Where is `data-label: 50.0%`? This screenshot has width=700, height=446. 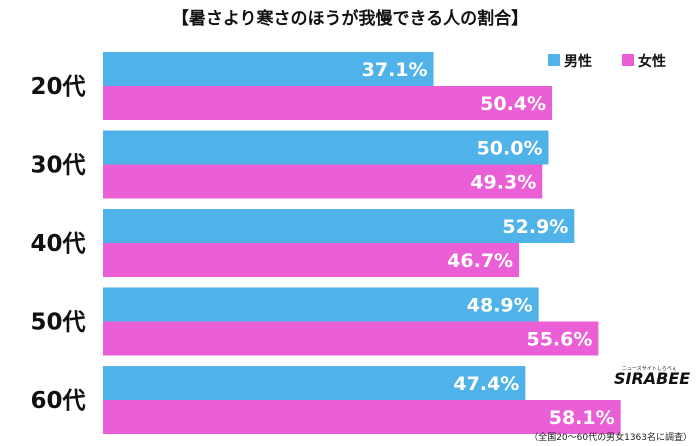 data-label: 50.0% is located at coordinates (510, 149).